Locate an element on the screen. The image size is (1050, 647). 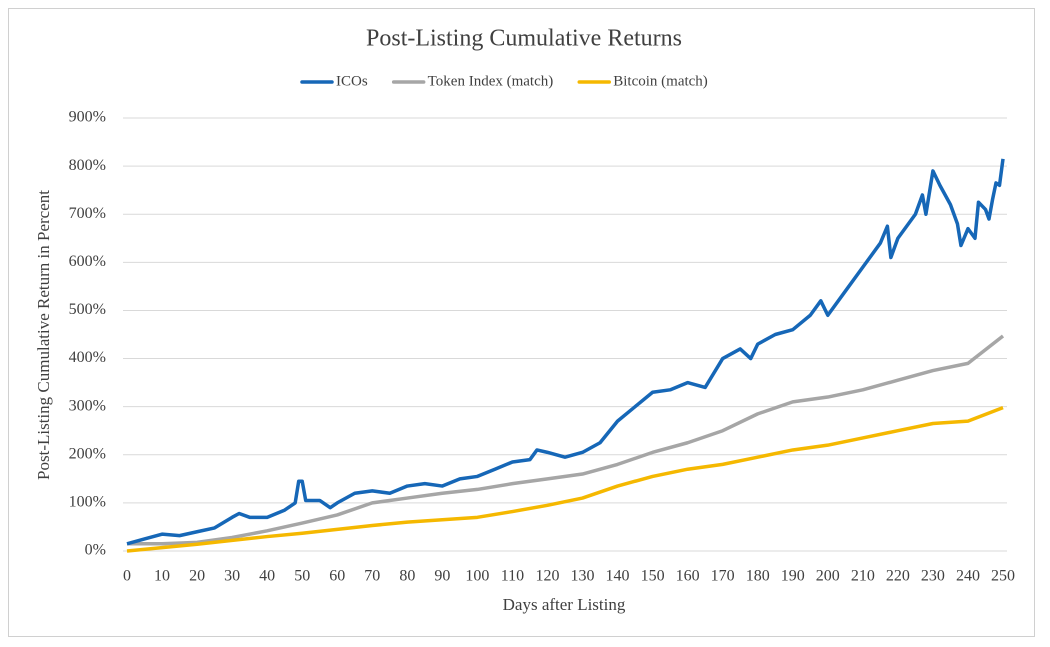
x-tick-label: 80 is located at coordinates (407, 576).